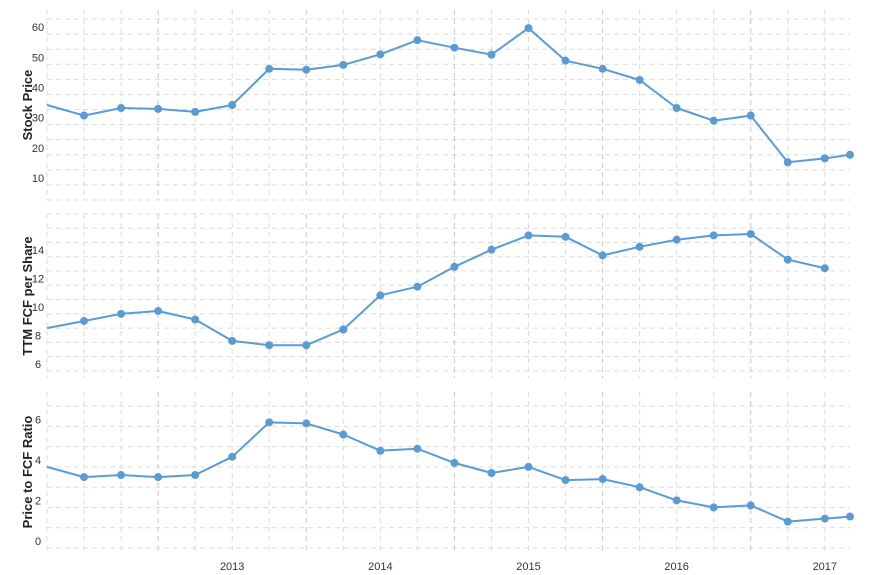 The height and width of the screenshot is (575, 875). Describe the element at coordinates (27, 472) in the screenshot. I see `y-axis-label: Price to FCF Ratio` at that location.